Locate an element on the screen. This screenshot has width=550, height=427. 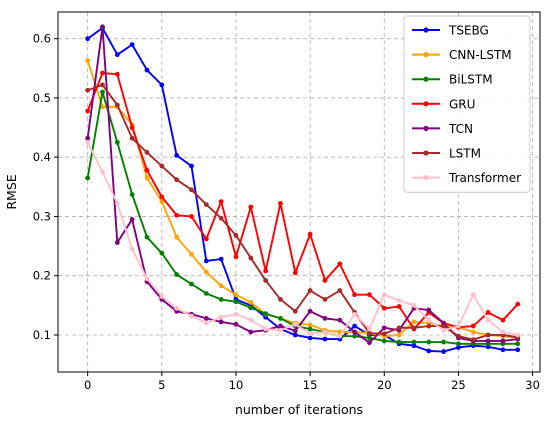
legend-label-tsebg: TSEBG is located at coordinates (468, 31).